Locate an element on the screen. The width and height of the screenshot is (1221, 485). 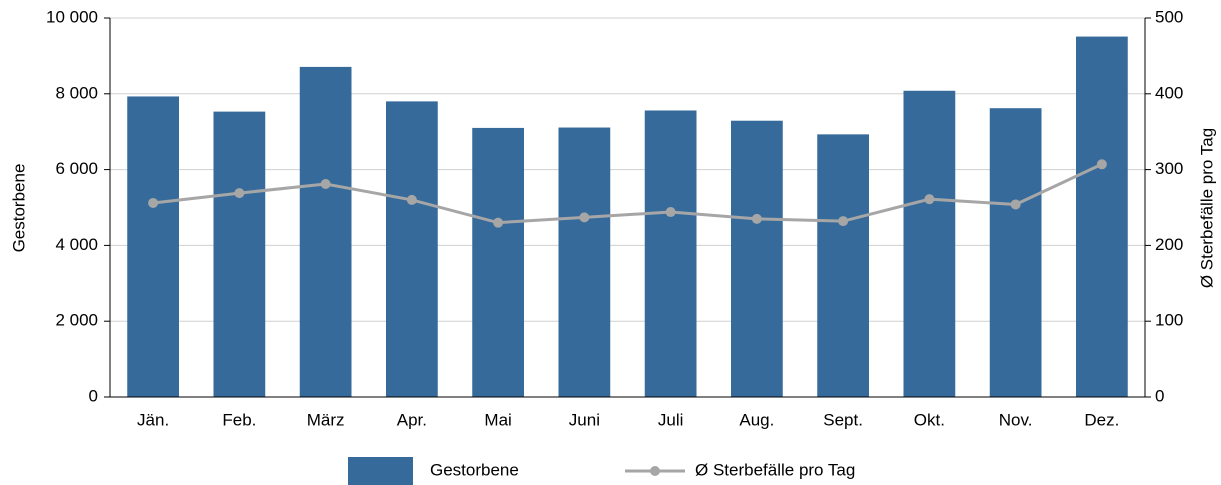
y-tick-label: 8 000 is located at coordinates (76, 92).